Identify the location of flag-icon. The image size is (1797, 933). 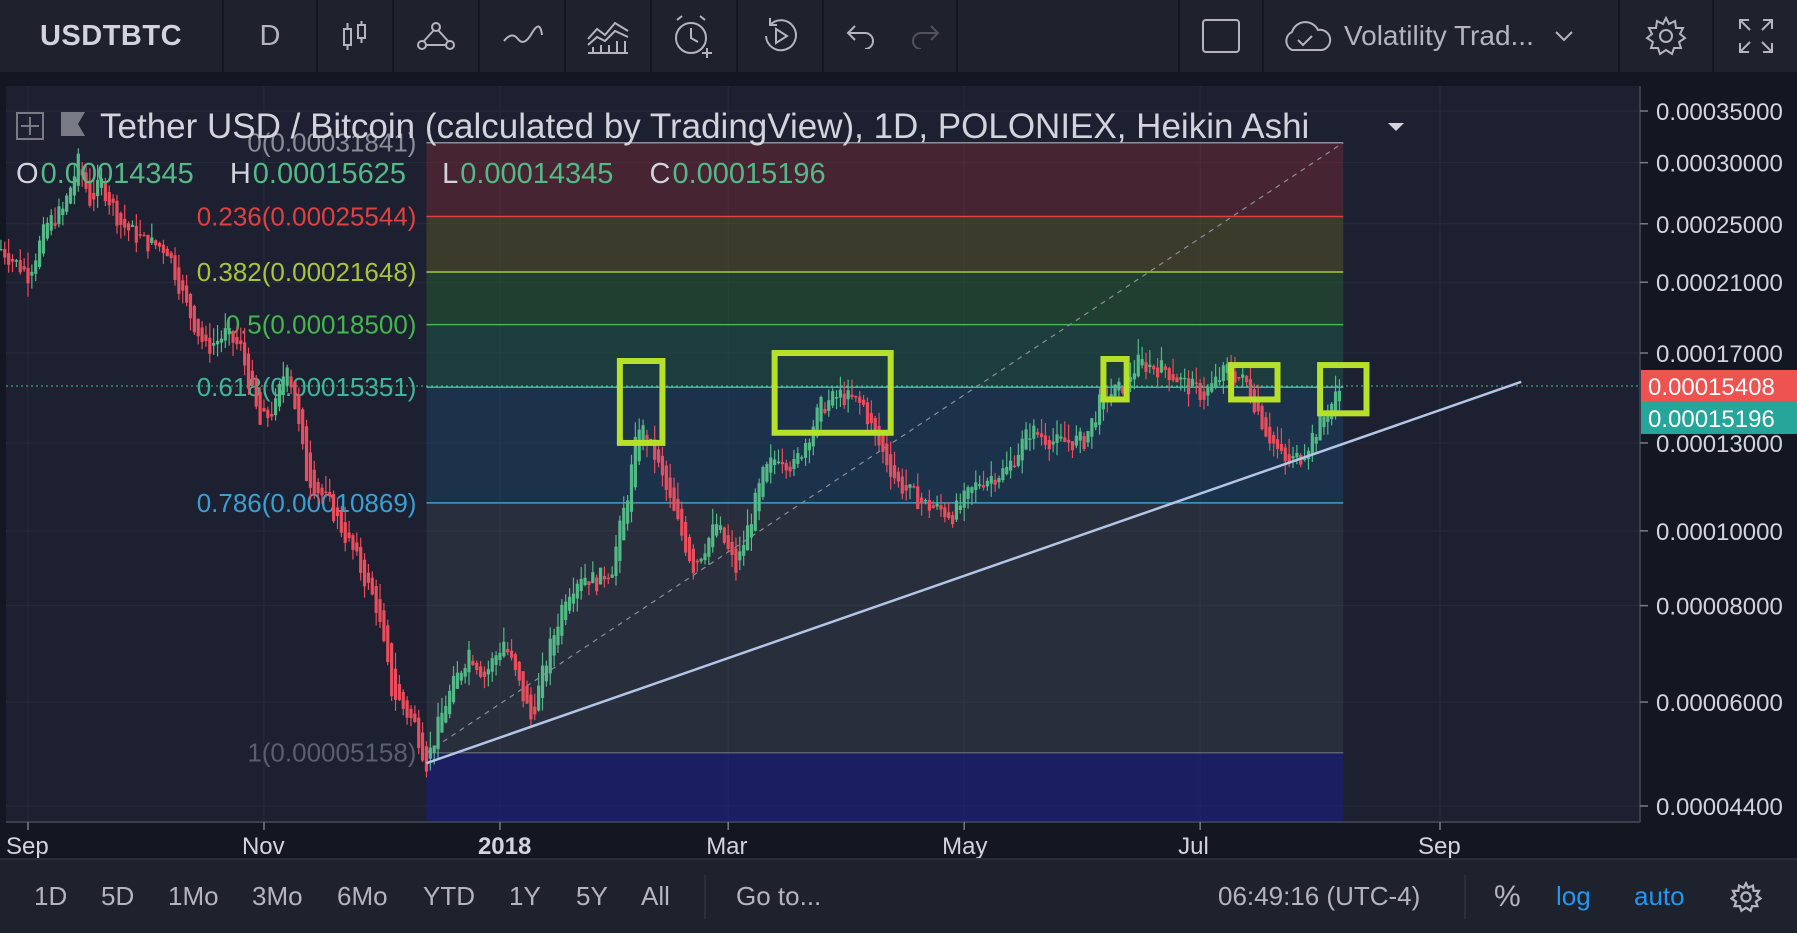
(73, 124).